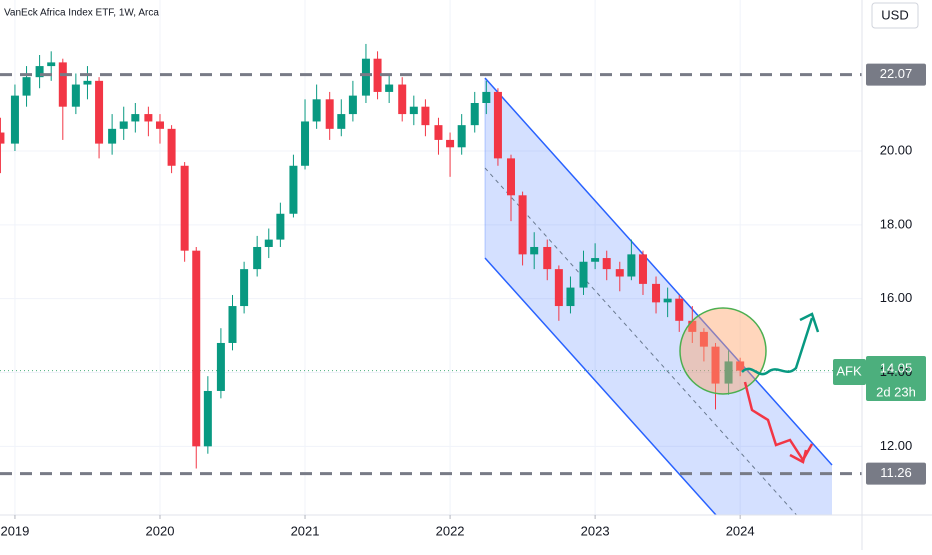 The height and width of the screenshot is (555, 932). I want to click on symbol-tag, so click(849, 372).